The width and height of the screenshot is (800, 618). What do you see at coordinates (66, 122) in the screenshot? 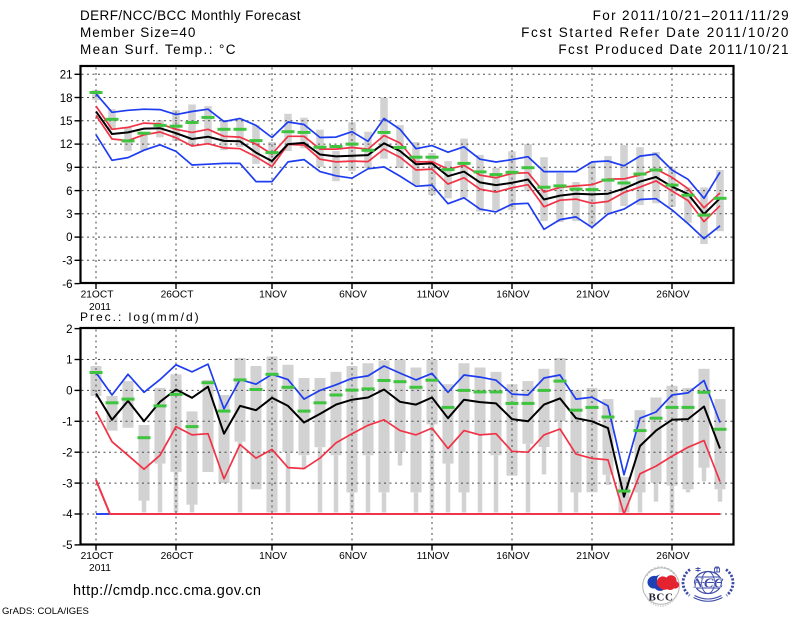
I see `svg-text: 15` at bounding box center [66, 122].